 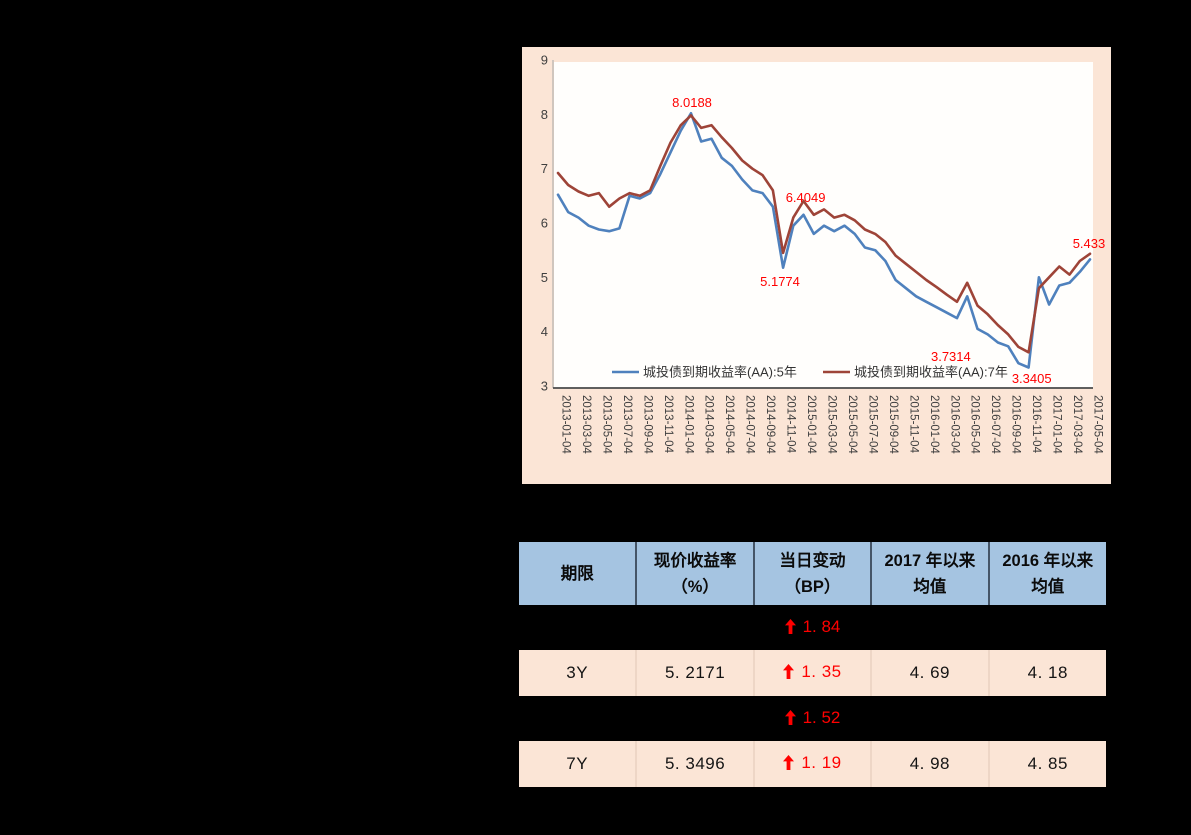 I want to click on data-point-label: 5.433, so click(x=1089, y=243).